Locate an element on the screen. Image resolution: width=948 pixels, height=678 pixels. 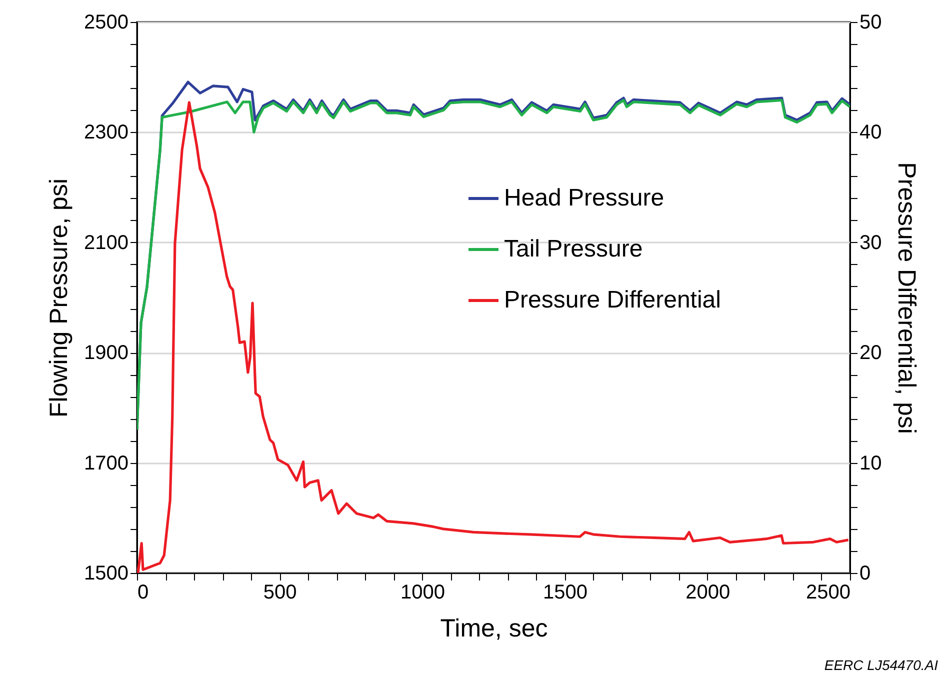
legend-label: Tail Pressure is located at coordinates (573, 249).